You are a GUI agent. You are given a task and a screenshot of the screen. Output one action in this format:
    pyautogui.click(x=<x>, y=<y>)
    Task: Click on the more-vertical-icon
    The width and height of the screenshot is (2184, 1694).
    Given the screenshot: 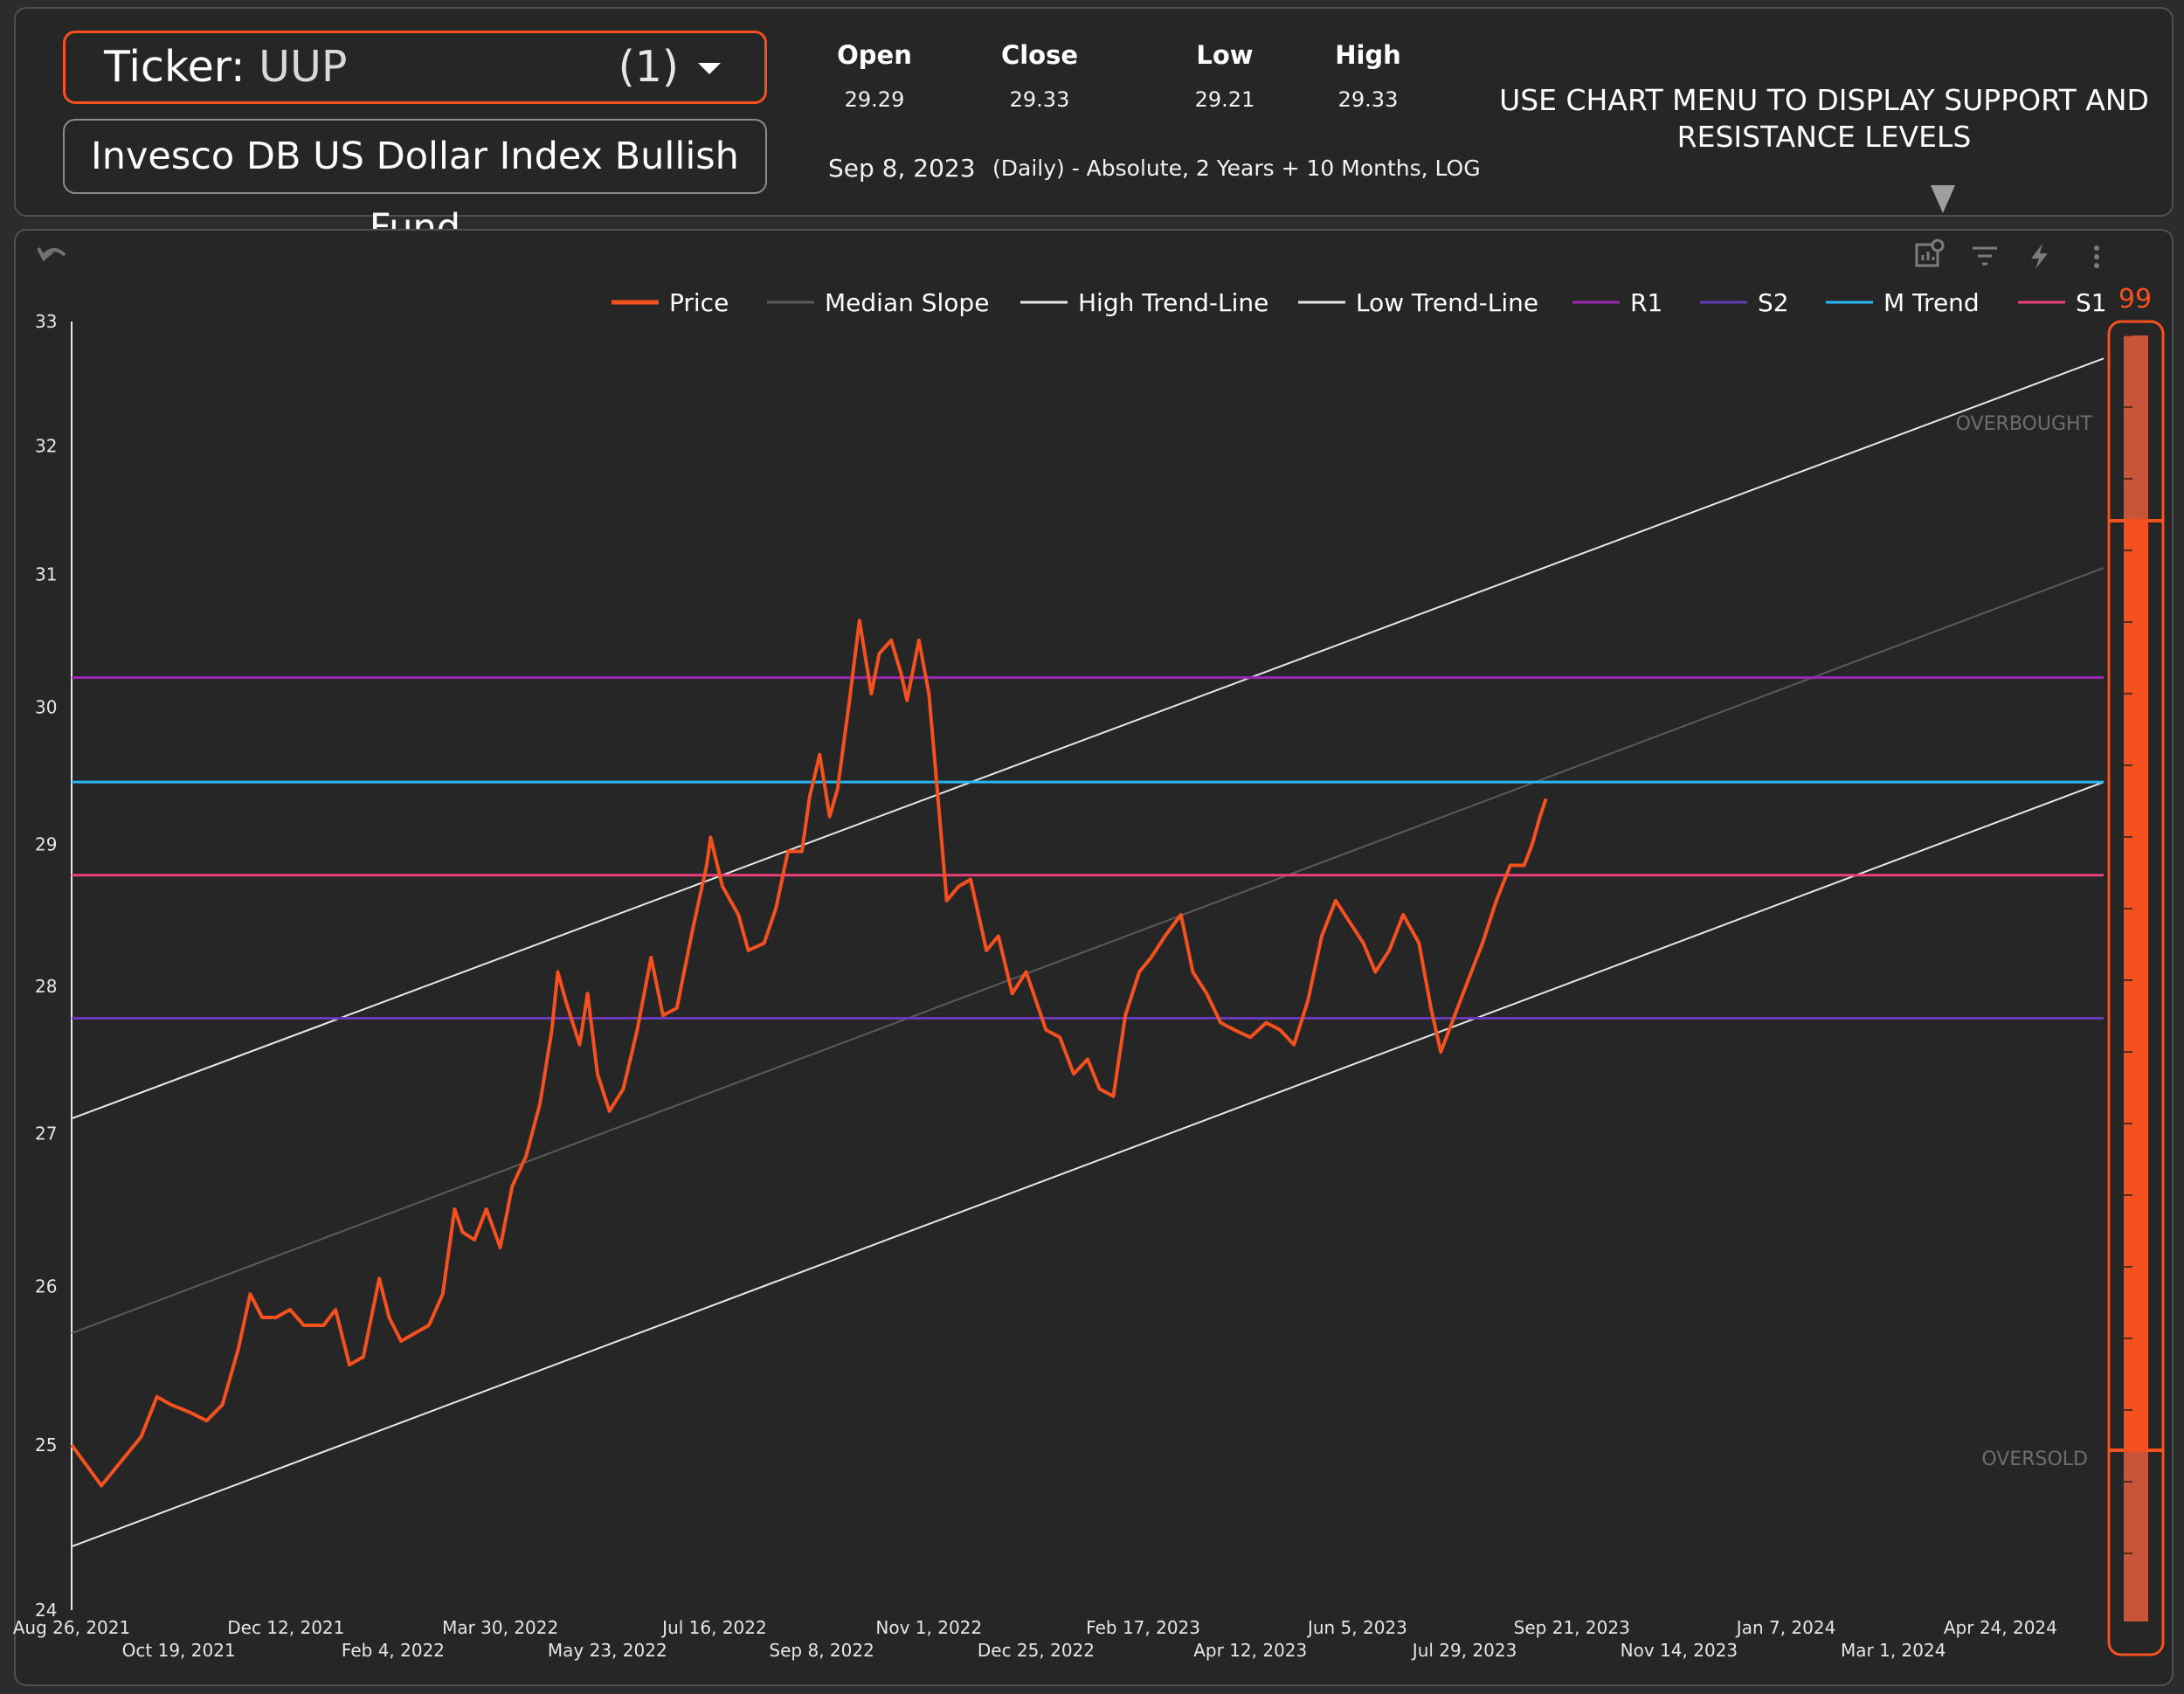 What is the action you would take?
    pyautogui.click(x=2096, y=256)
    